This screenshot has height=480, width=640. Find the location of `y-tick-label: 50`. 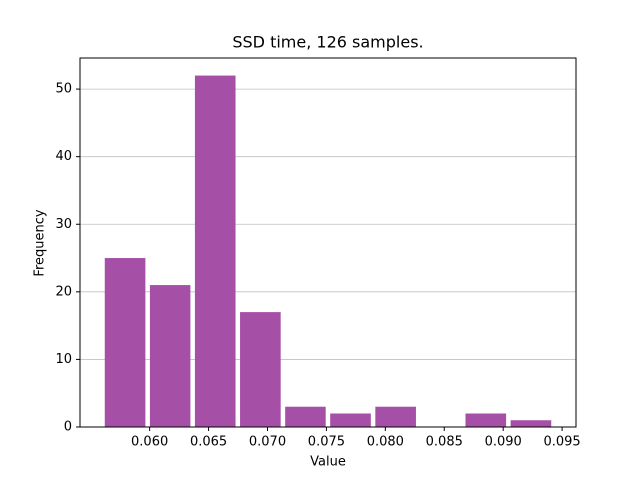

y-tick-label: 50 is located at coordinates (63, 89).